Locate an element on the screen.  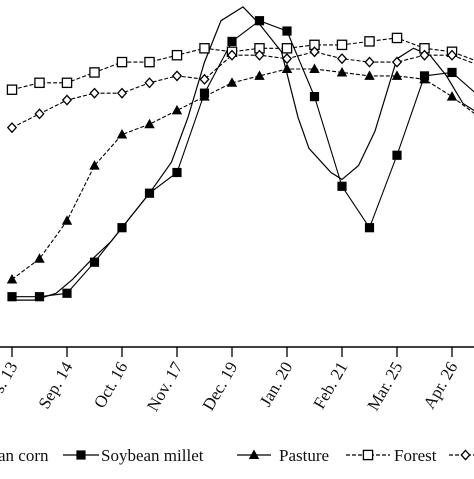
x-tick-label: Jan. 20 is located at coordinates (276, 384).